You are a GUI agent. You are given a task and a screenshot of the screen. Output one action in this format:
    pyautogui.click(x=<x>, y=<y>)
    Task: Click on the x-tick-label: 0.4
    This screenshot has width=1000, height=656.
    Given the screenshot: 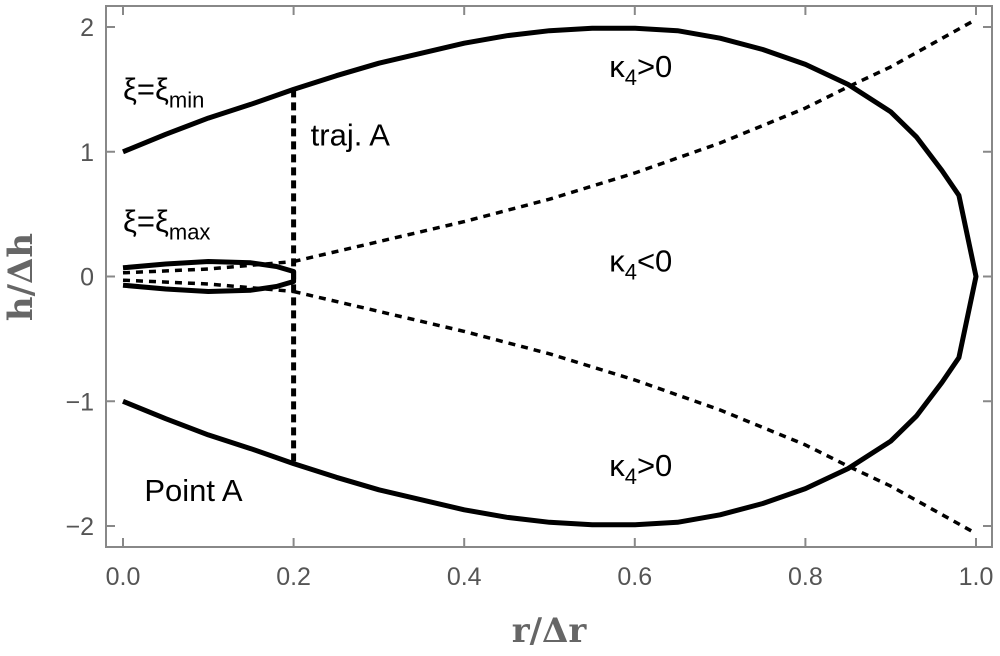 What is the action you would take?
    pyautogui.click(x=464, y=577)
    